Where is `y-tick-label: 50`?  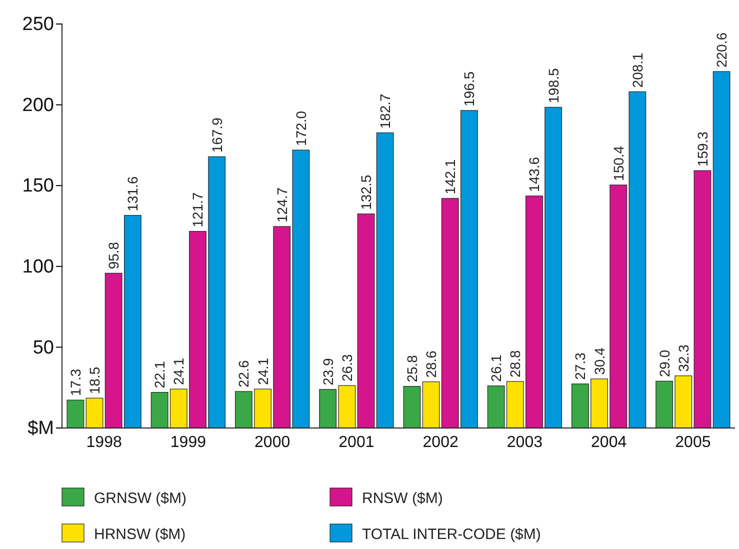 y-tick-label: 50 is located at coordinates (43, 347).